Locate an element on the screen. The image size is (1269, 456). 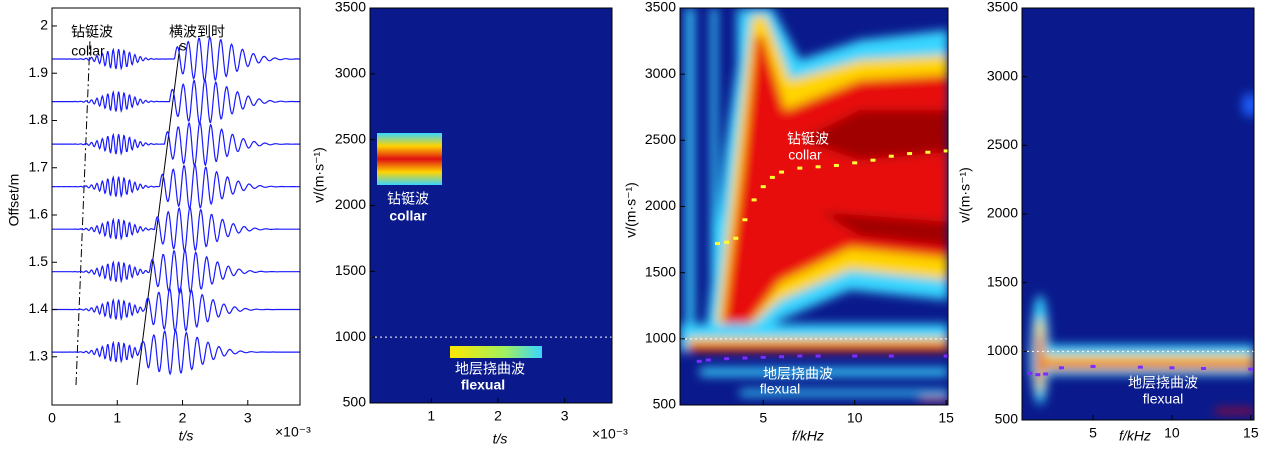
x-tick-label: 3 is located at coordinates (248, 418).